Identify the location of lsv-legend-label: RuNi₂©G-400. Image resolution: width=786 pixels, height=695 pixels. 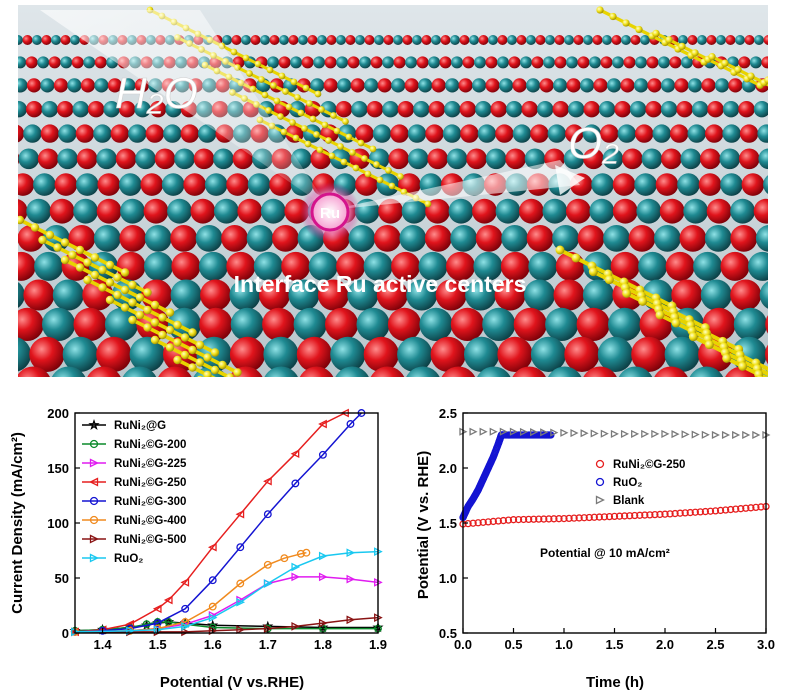
(150, 521).